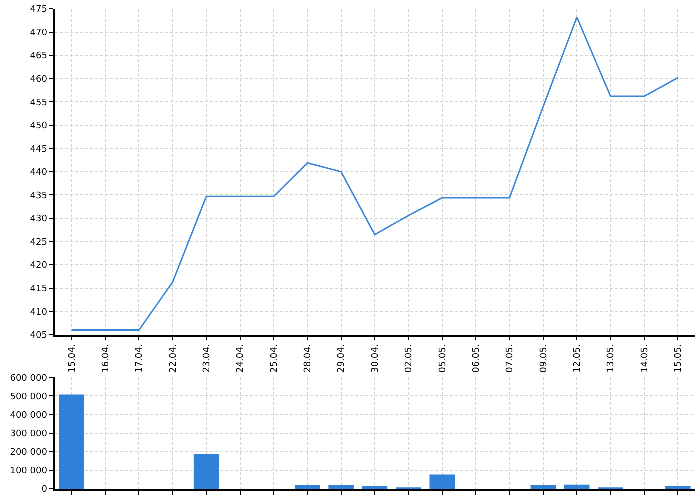  Describe the element at coordinates (39, 196) in the screenshot. I see `y-tick-label: 435` at that location.